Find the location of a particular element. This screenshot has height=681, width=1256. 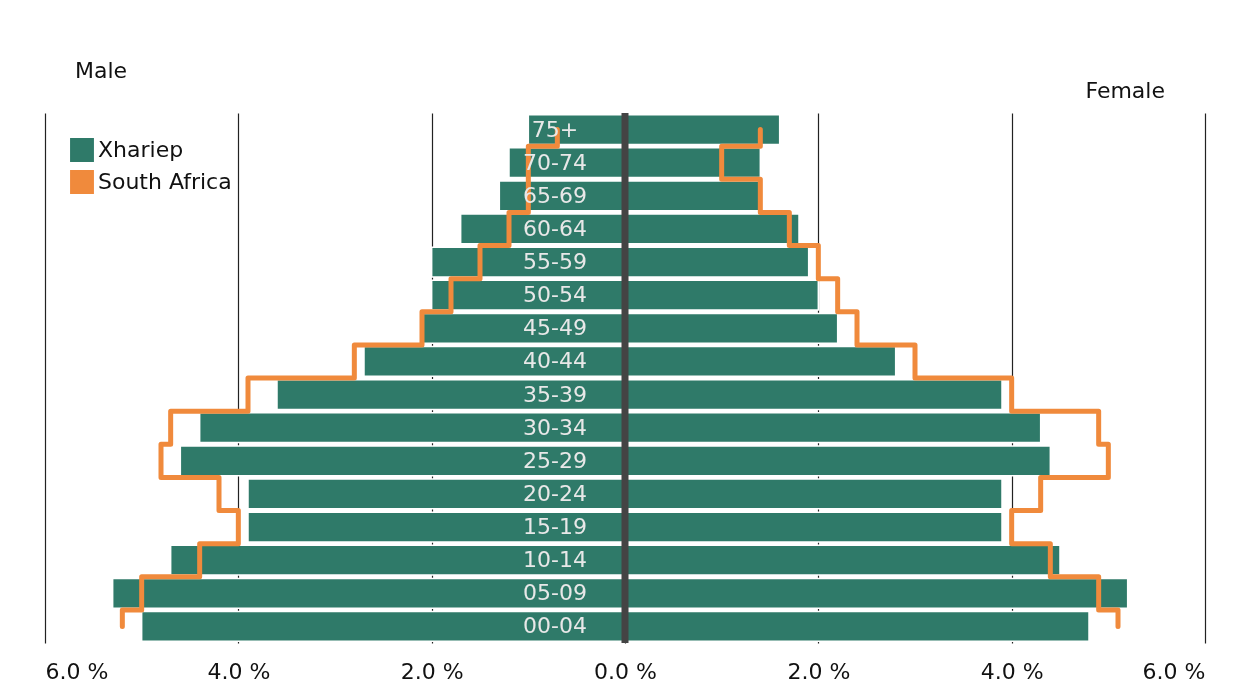

y-tick-label: 40-44 is located at coordinates (555, 361).